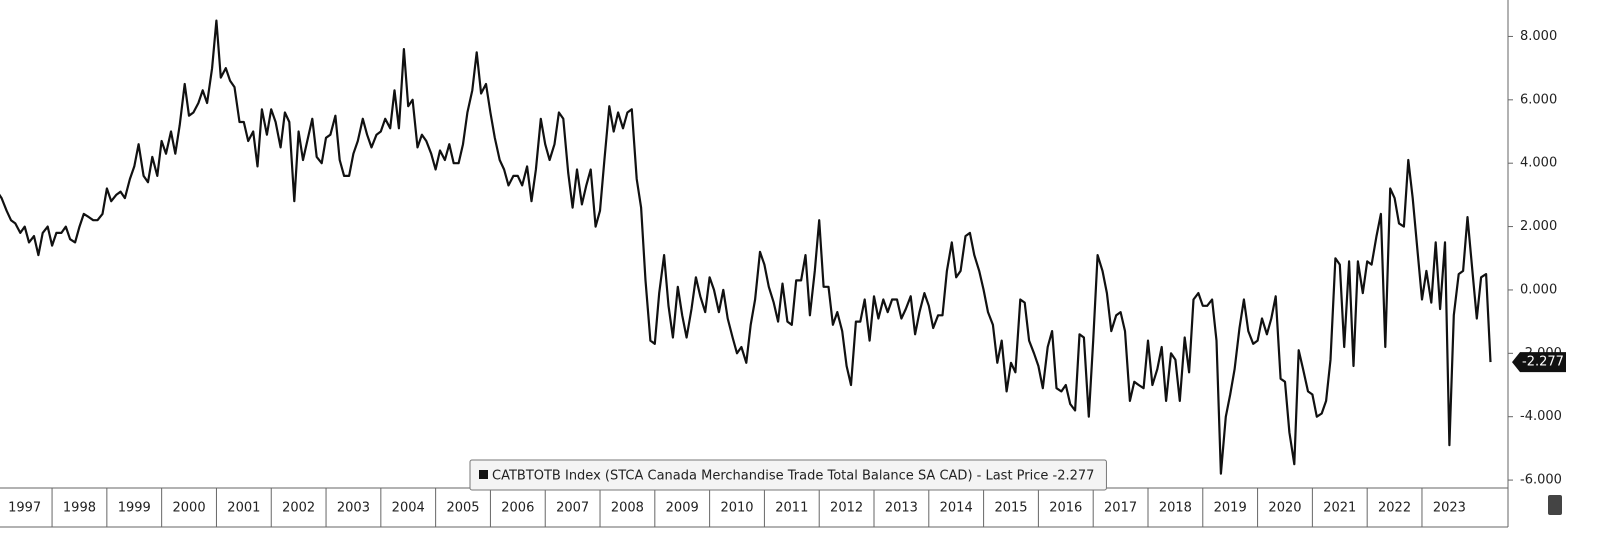  I want to click on x-tick-label: 2023, so click(1449, 508).